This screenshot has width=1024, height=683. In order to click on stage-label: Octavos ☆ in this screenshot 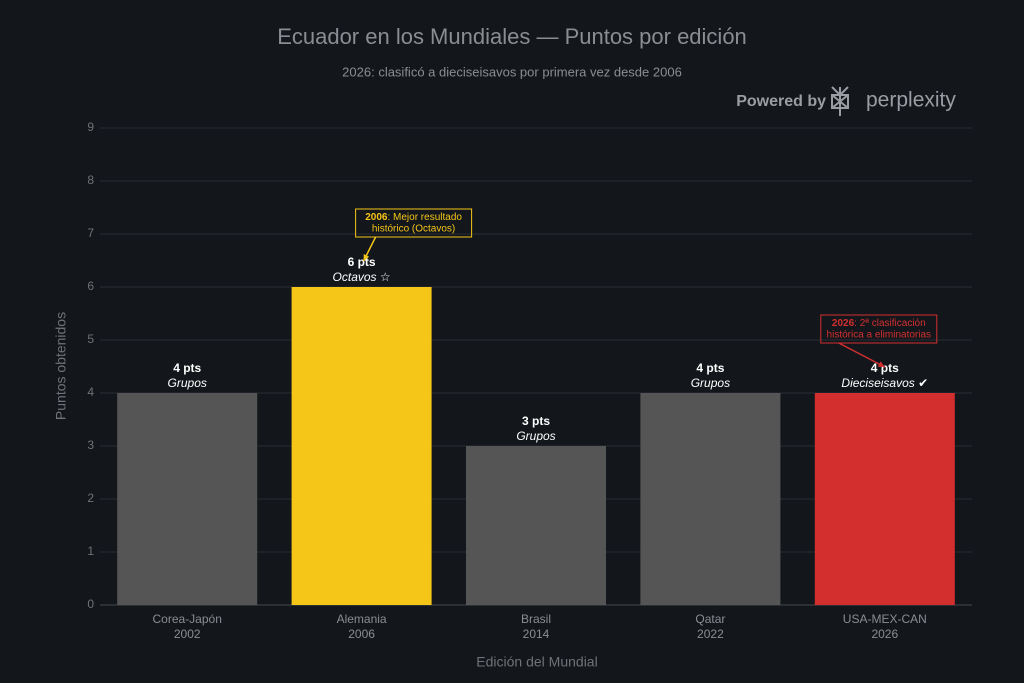, I will do `click(362, 277)`.